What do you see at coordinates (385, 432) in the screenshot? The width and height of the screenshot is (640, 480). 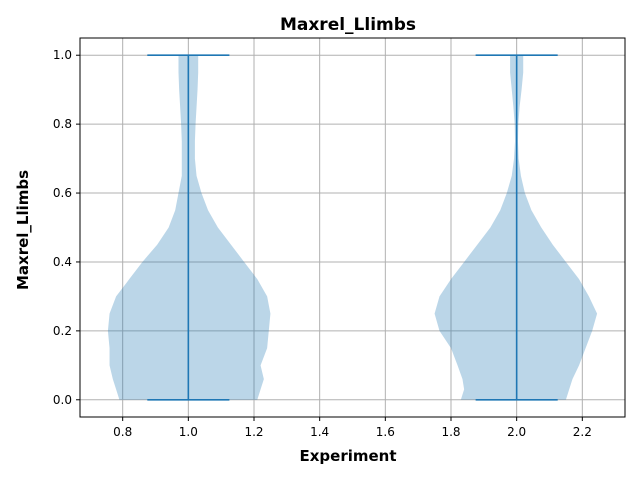 I see `x-tick-label: 1.6` at bounding box center [385, 432].